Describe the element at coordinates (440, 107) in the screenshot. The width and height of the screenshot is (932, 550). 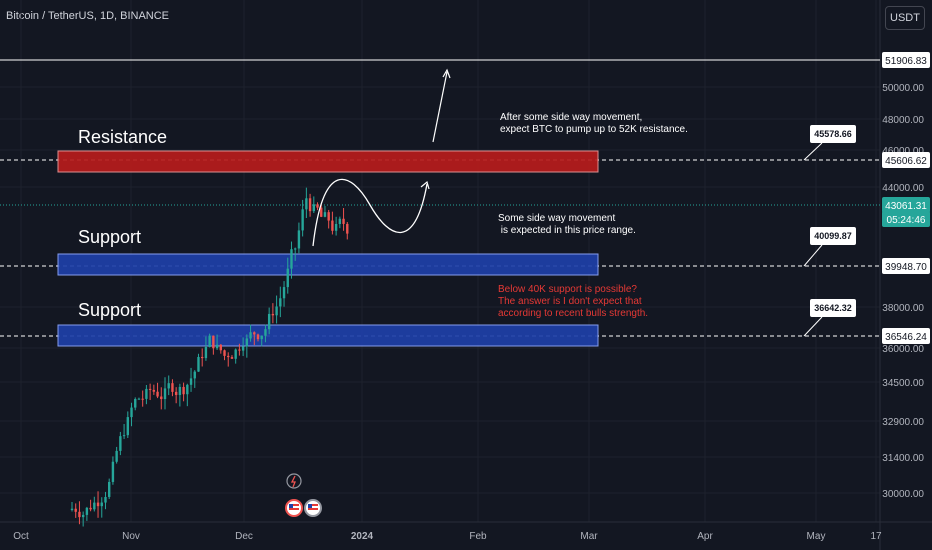
I see `pump-arrow` at that location.